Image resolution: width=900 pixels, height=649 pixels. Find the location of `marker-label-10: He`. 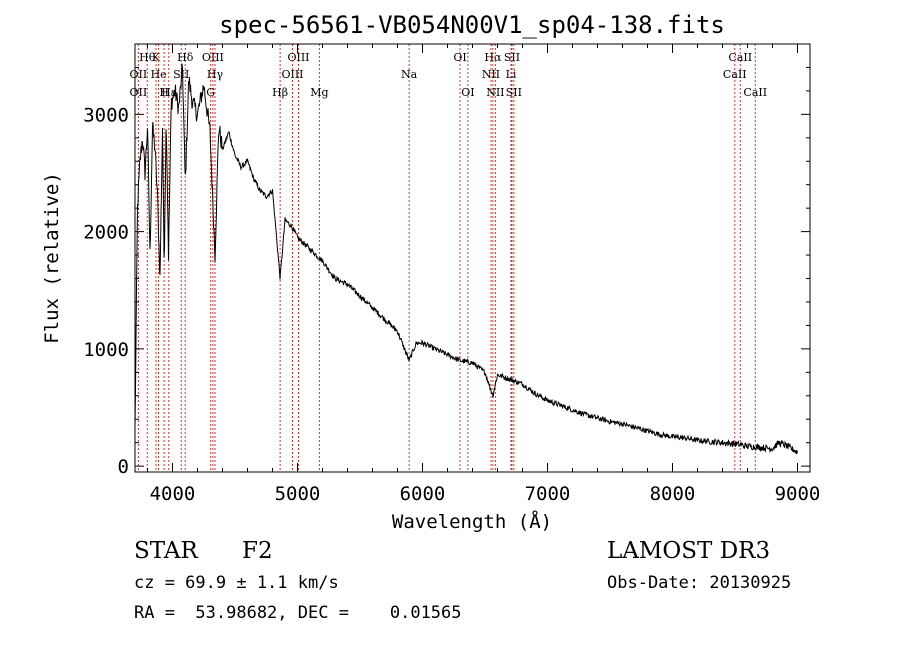

marker-label-10: He is located at coordinates (159, 74).